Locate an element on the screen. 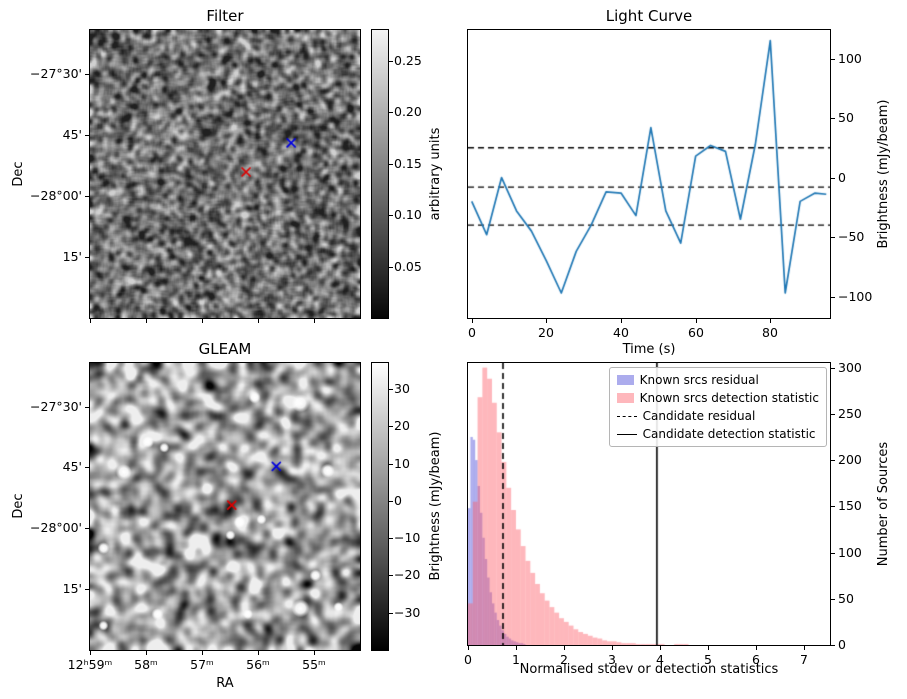 This screenshot has height=699, width=907. y-tick-label: 250 is located at coordinates (850, 413).